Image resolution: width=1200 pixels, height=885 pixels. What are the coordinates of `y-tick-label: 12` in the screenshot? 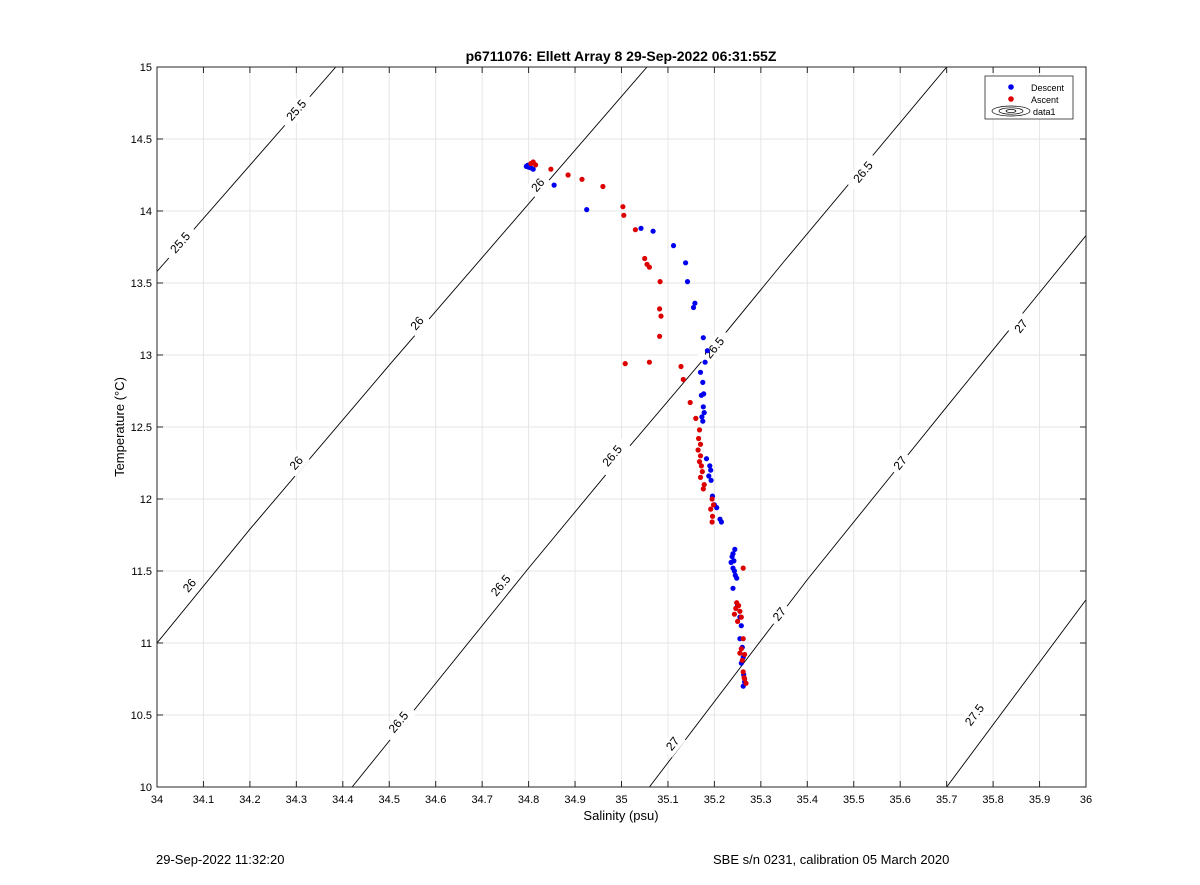 It's located at (146, 500).